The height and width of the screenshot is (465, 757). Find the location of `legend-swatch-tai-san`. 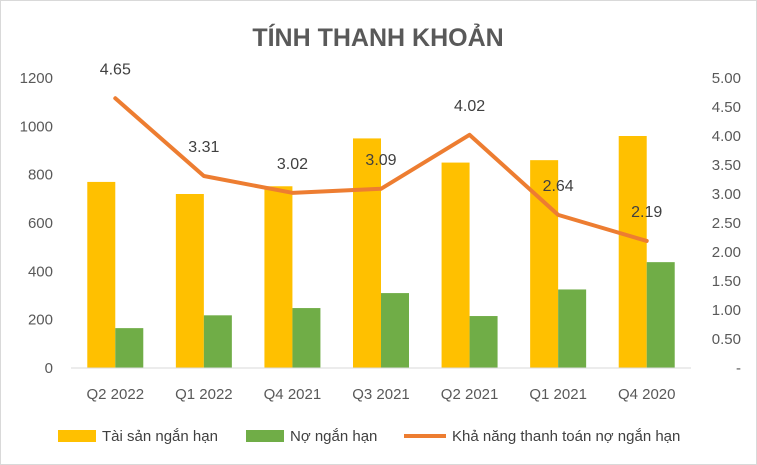

legend-swatch-tai-san is located at coordinates (77, 436).